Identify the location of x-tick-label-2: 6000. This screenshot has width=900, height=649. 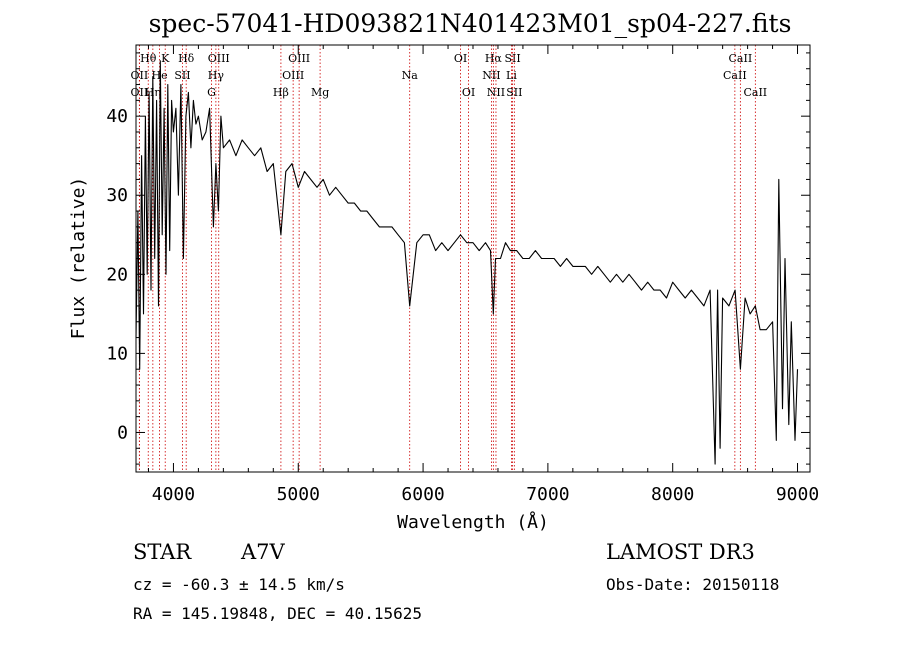
(422, 494).